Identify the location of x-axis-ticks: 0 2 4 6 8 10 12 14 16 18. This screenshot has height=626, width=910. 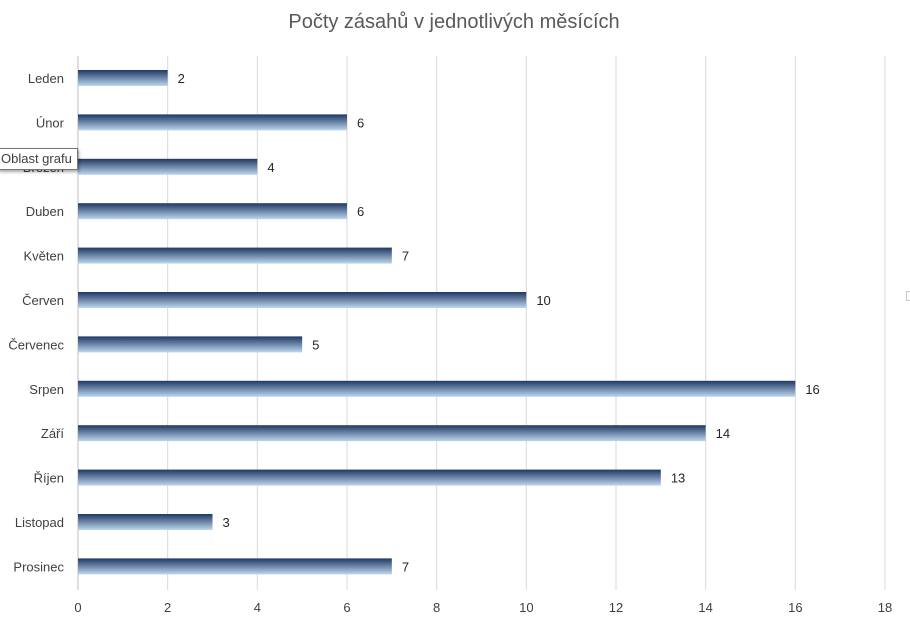
(483, 607).